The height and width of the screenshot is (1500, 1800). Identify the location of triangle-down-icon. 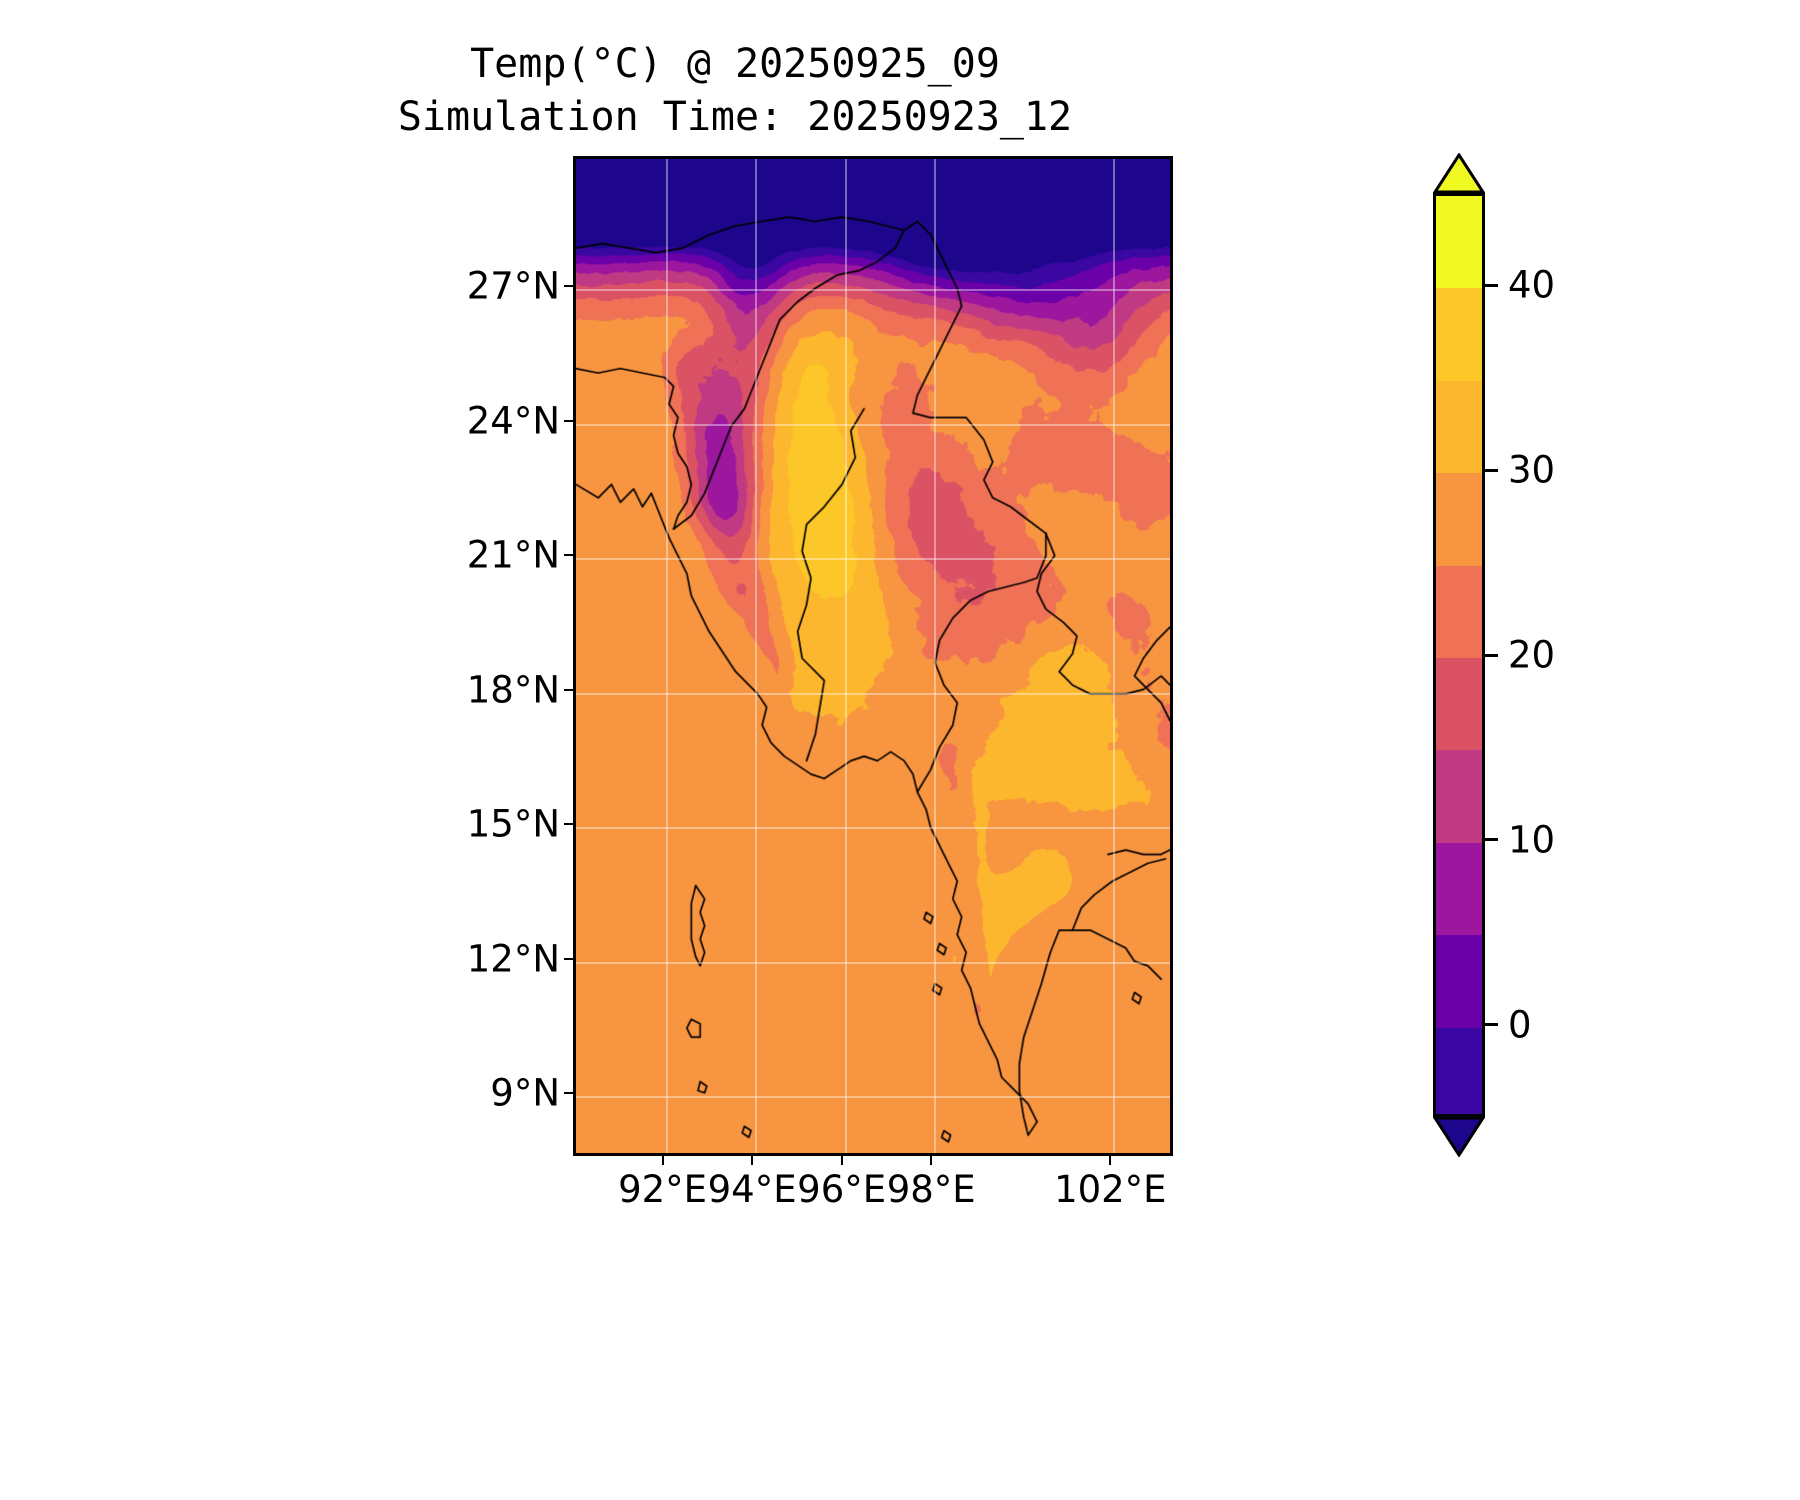
(1459, 1137).